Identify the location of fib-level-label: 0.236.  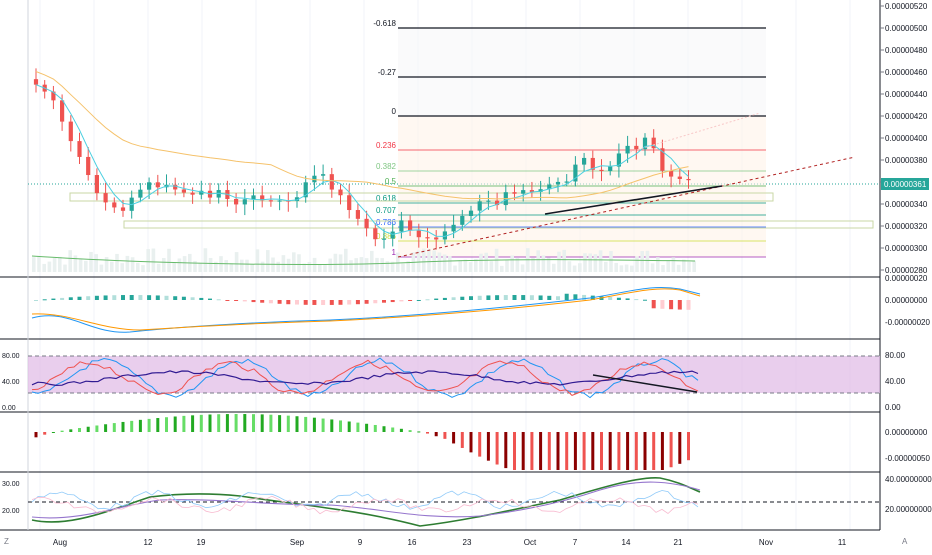
(386, 145).